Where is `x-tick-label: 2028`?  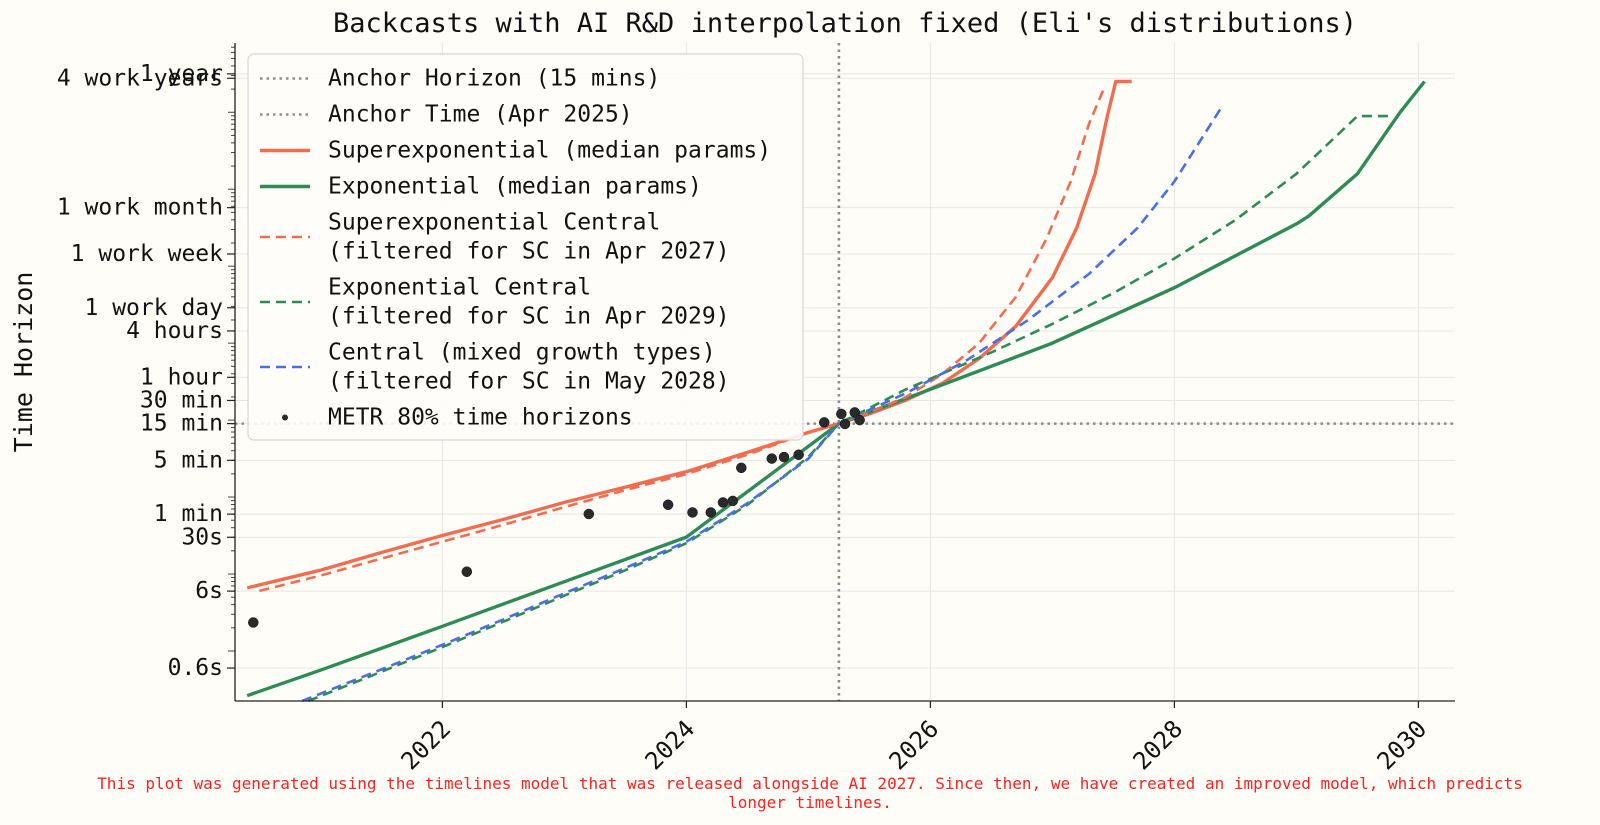 x-tick-label: 2028 is located at coordinates (1158, 745).